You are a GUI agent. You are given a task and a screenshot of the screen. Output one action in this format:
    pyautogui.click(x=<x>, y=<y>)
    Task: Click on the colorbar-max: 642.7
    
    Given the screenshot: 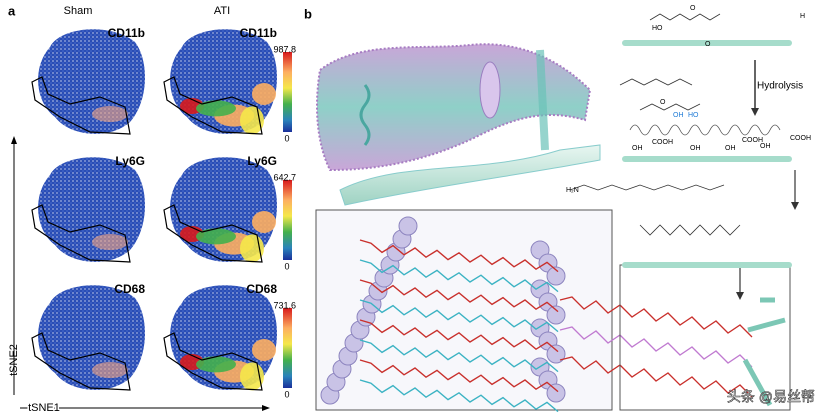 What is the action you would take?
    pyautogui.click(x=284, y=177)
    